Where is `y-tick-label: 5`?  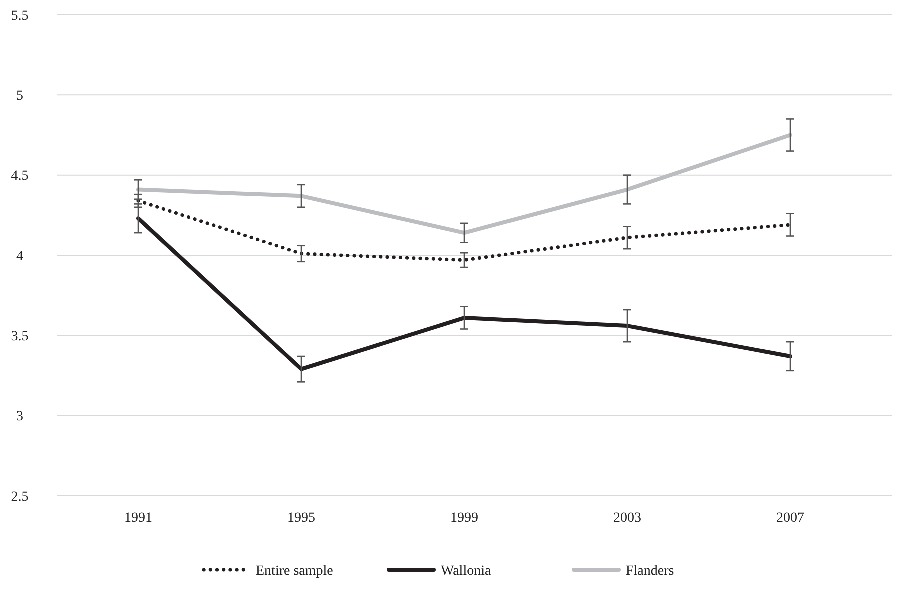
y-tick-label: 5 is located at coordinates (20, 96).